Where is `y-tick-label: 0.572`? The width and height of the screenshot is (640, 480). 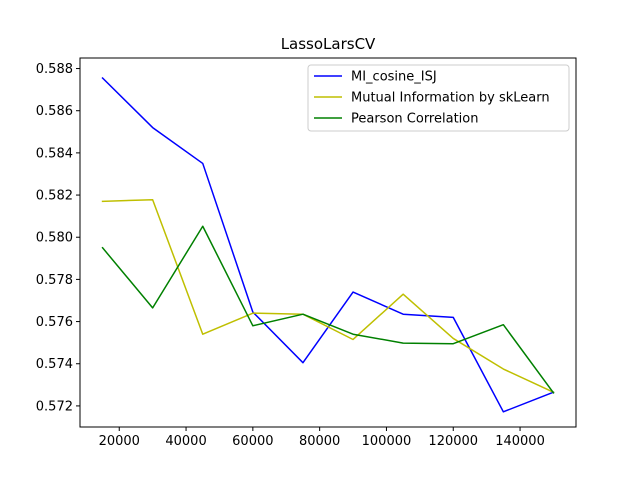 y-tick-label: 0.572 is located at coordinates (54, 406).